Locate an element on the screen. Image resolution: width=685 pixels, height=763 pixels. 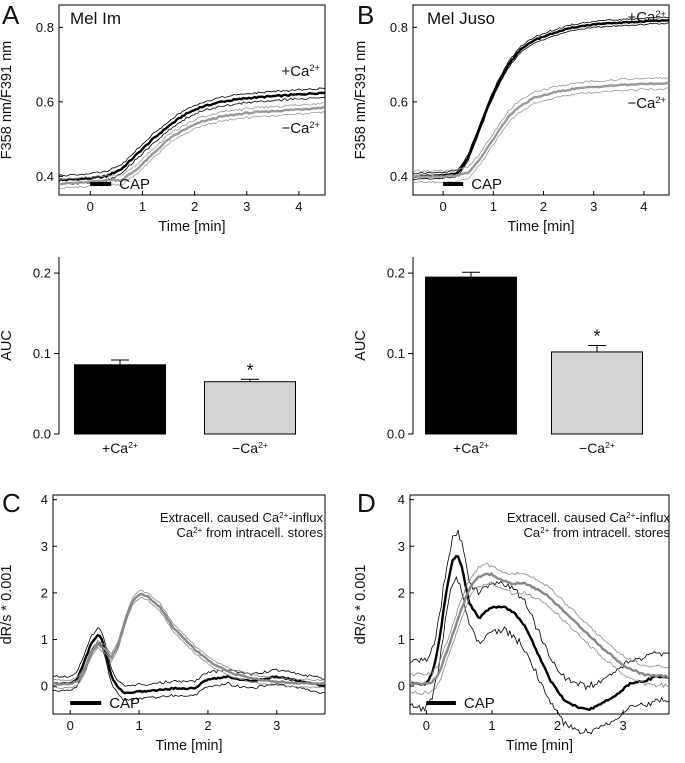
chart-b-bar: 0.0 0.1 0.2 AUC +Ca2+ * −Ca2+ is located at coordinates (498, 356).